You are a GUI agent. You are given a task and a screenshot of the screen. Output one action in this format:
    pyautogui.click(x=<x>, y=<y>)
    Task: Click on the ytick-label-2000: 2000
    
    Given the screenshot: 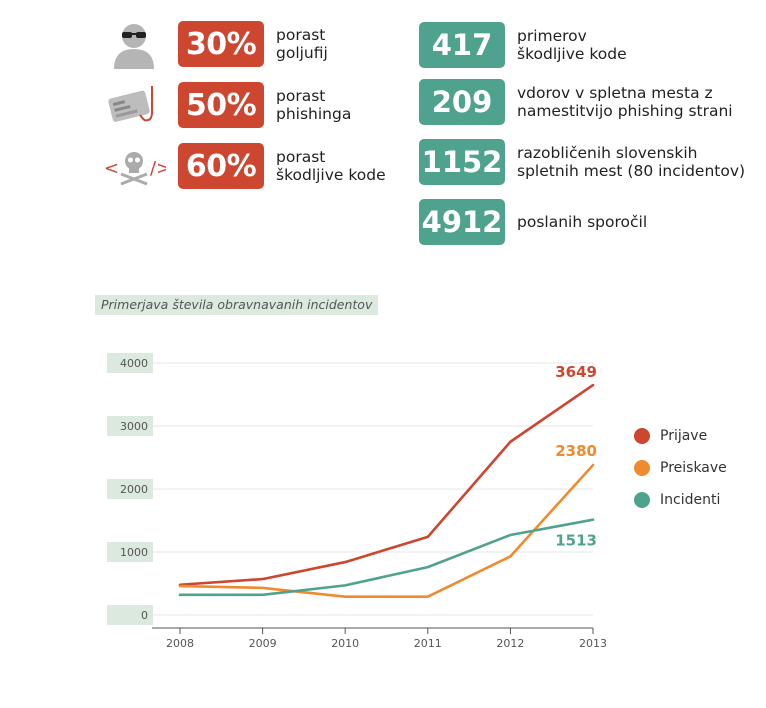 What is the action you would take?
    pyautogui.click(x=134, y=489)
    